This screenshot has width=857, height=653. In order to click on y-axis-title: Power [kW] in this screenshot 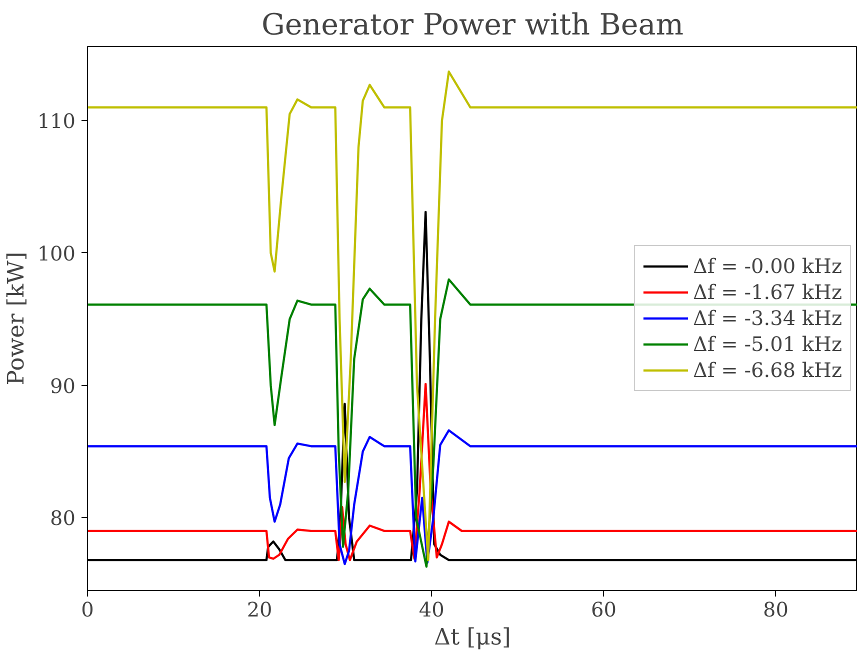, I will do `click(16, 319)`.